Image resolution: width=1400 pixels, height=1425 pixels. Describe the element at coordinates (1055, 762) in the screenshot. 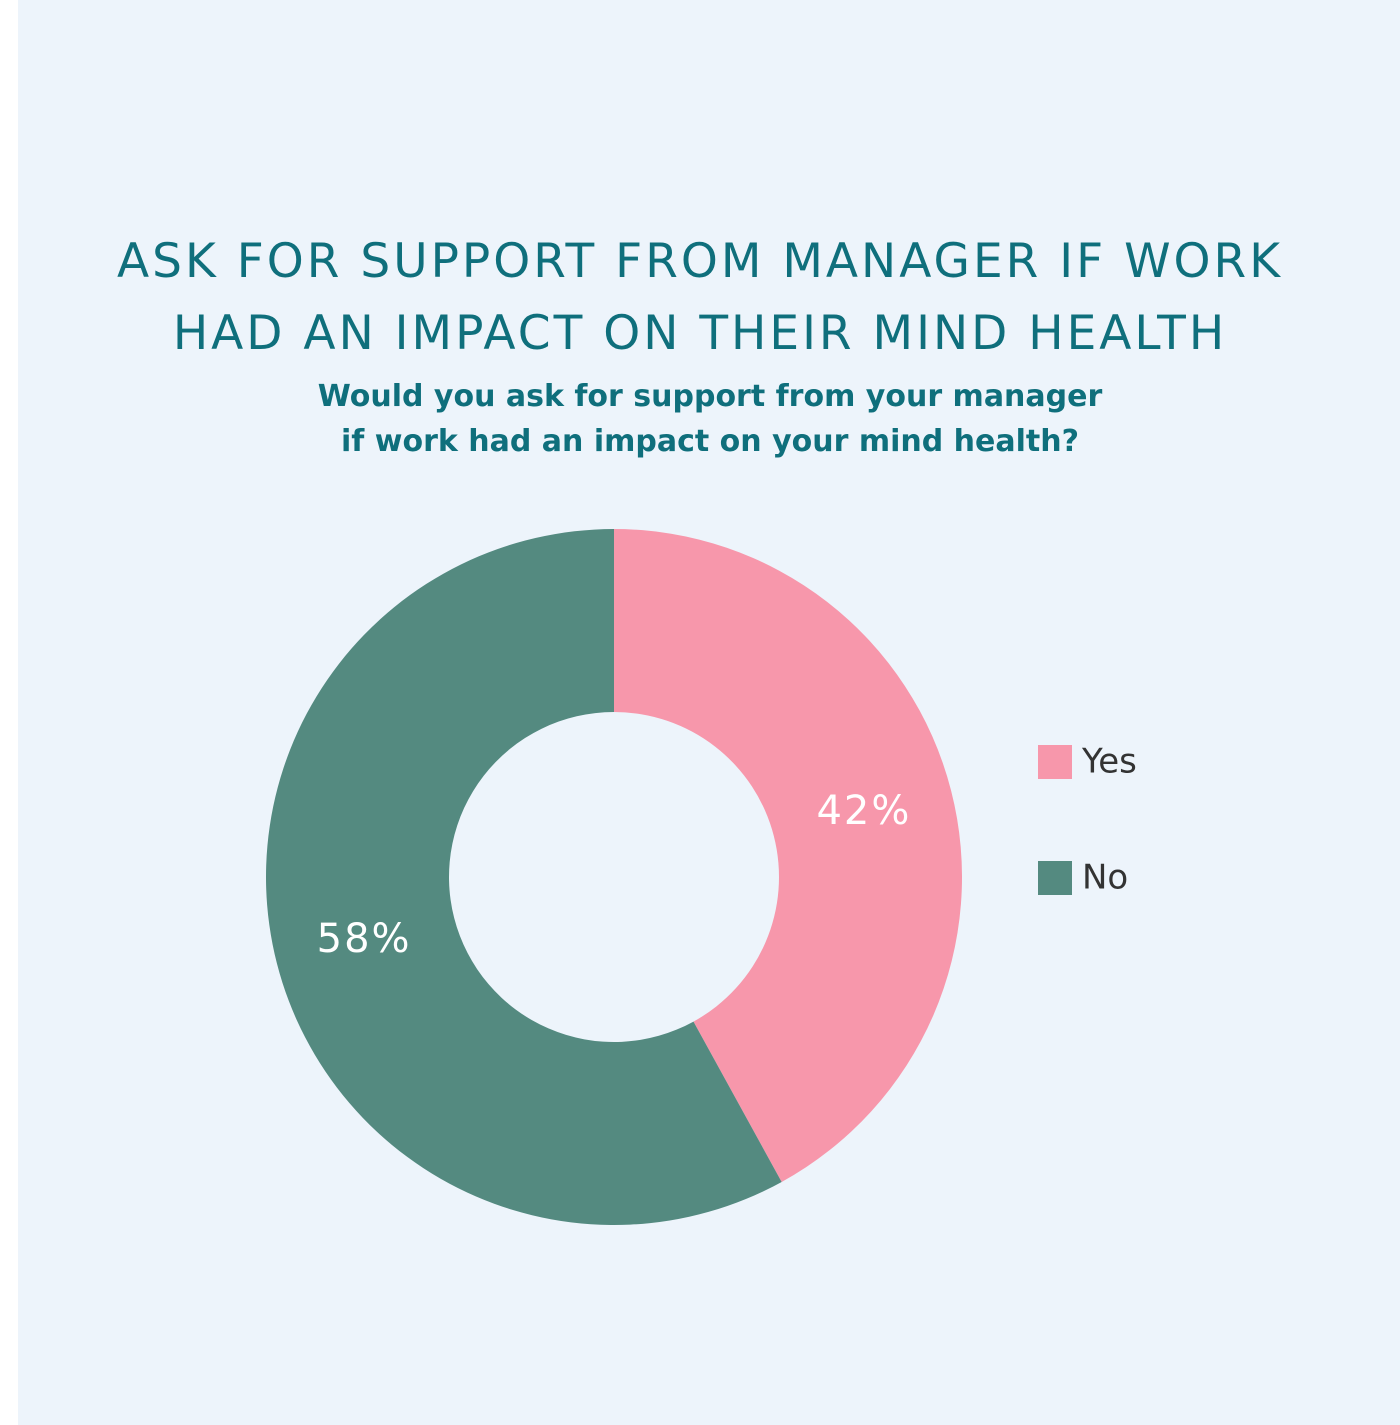

I see `legend-swatch-yes` at that location.